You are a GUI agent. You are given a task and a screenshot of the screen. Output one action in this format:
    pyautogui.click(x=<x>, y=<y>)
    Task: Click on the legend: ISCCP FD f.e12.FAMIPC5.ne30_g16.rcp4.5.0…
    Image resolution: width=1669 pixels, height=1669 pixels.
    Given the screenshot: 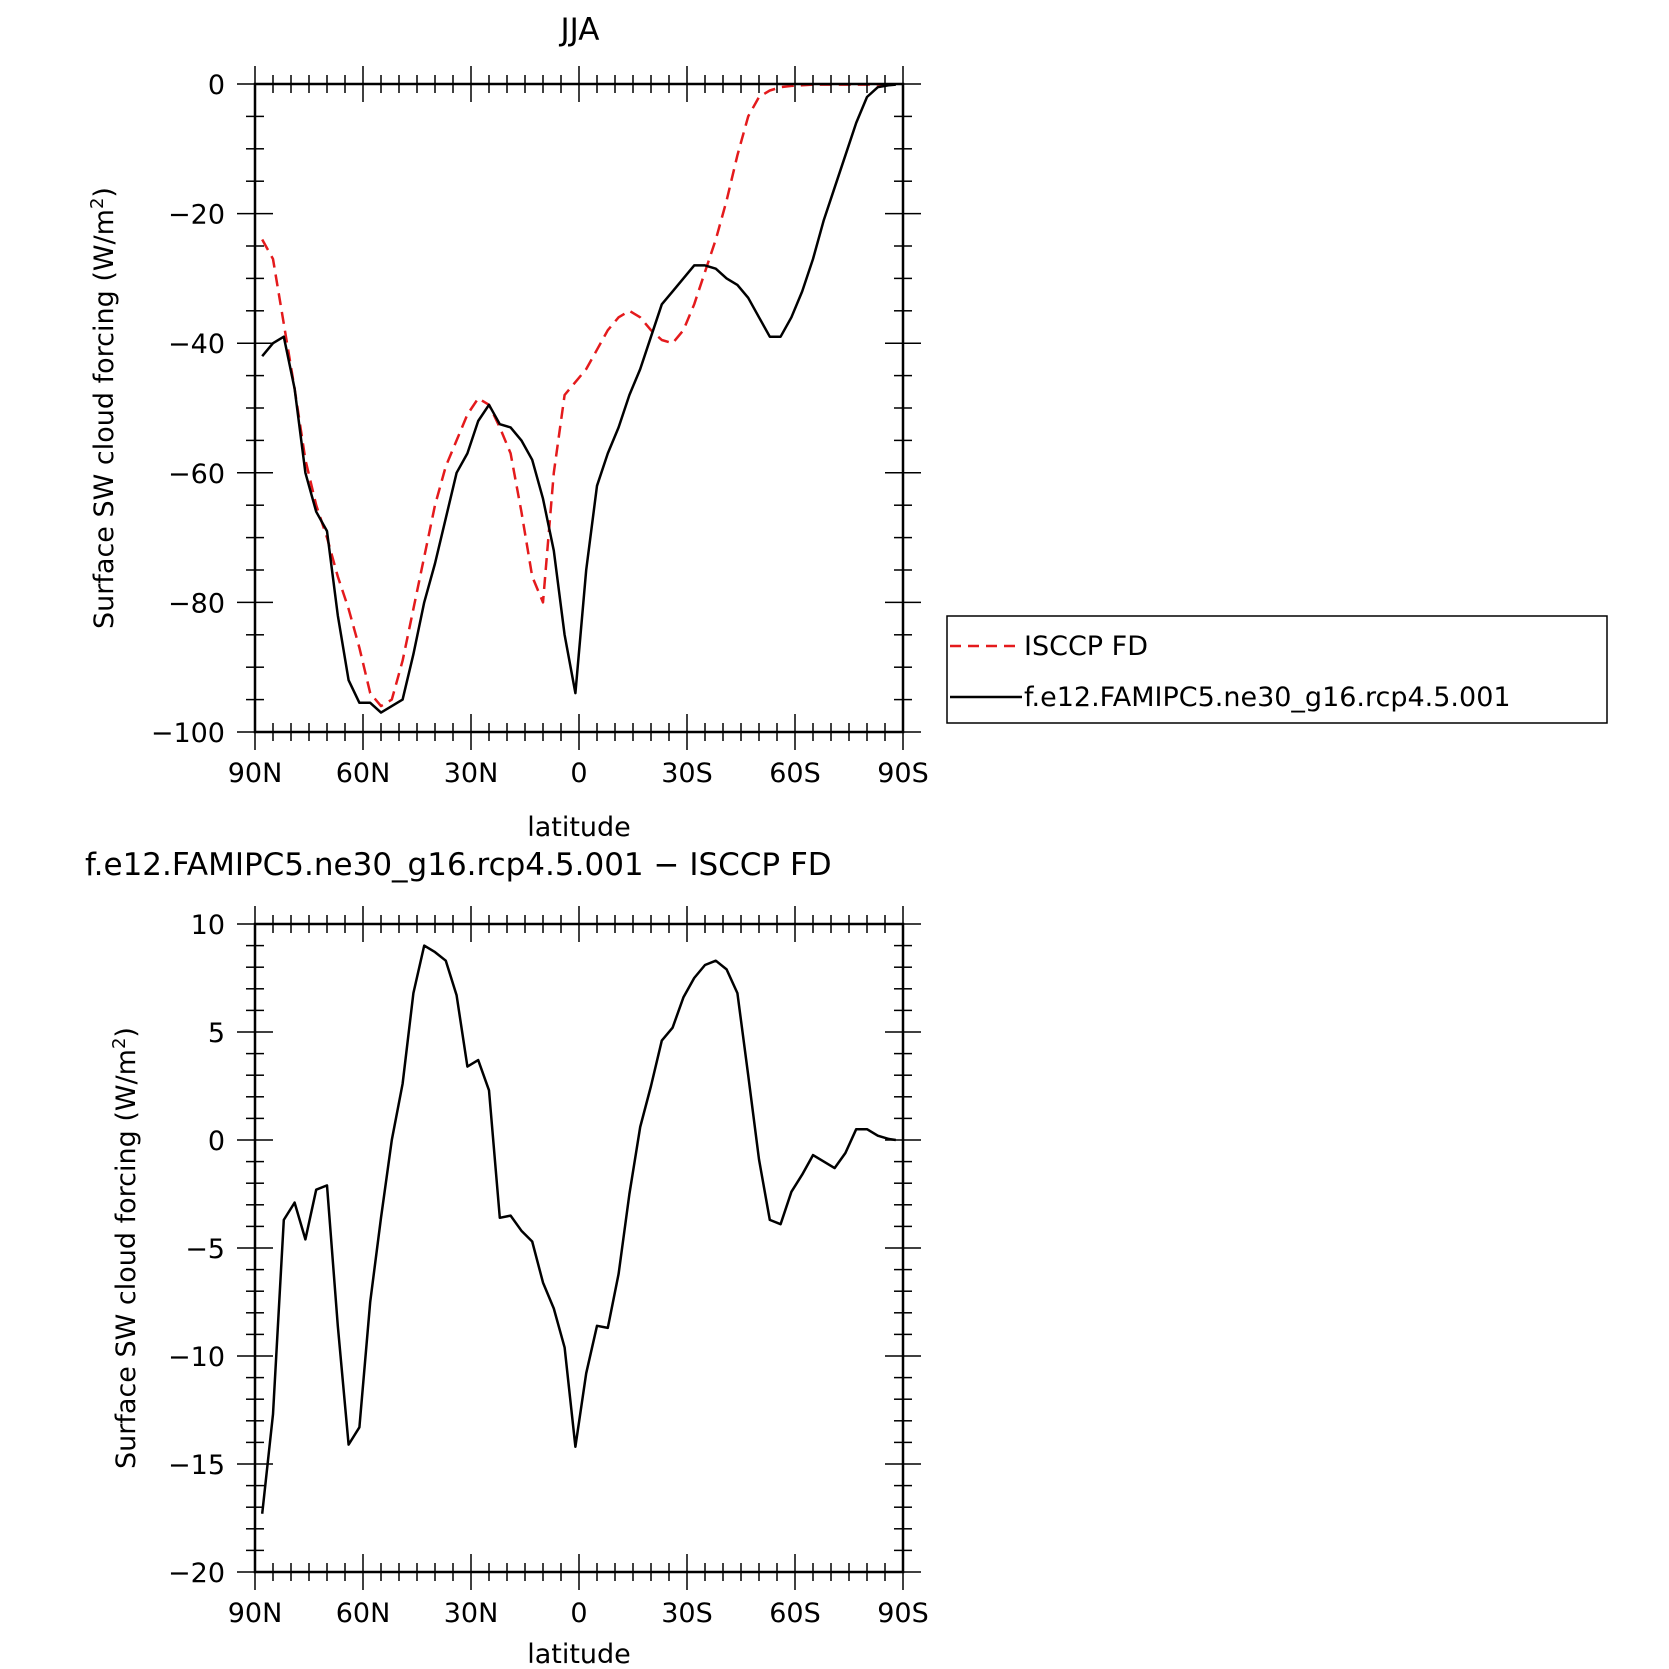 What is the action you would take?
    pyautogui.click(x=1277, y=669)
    